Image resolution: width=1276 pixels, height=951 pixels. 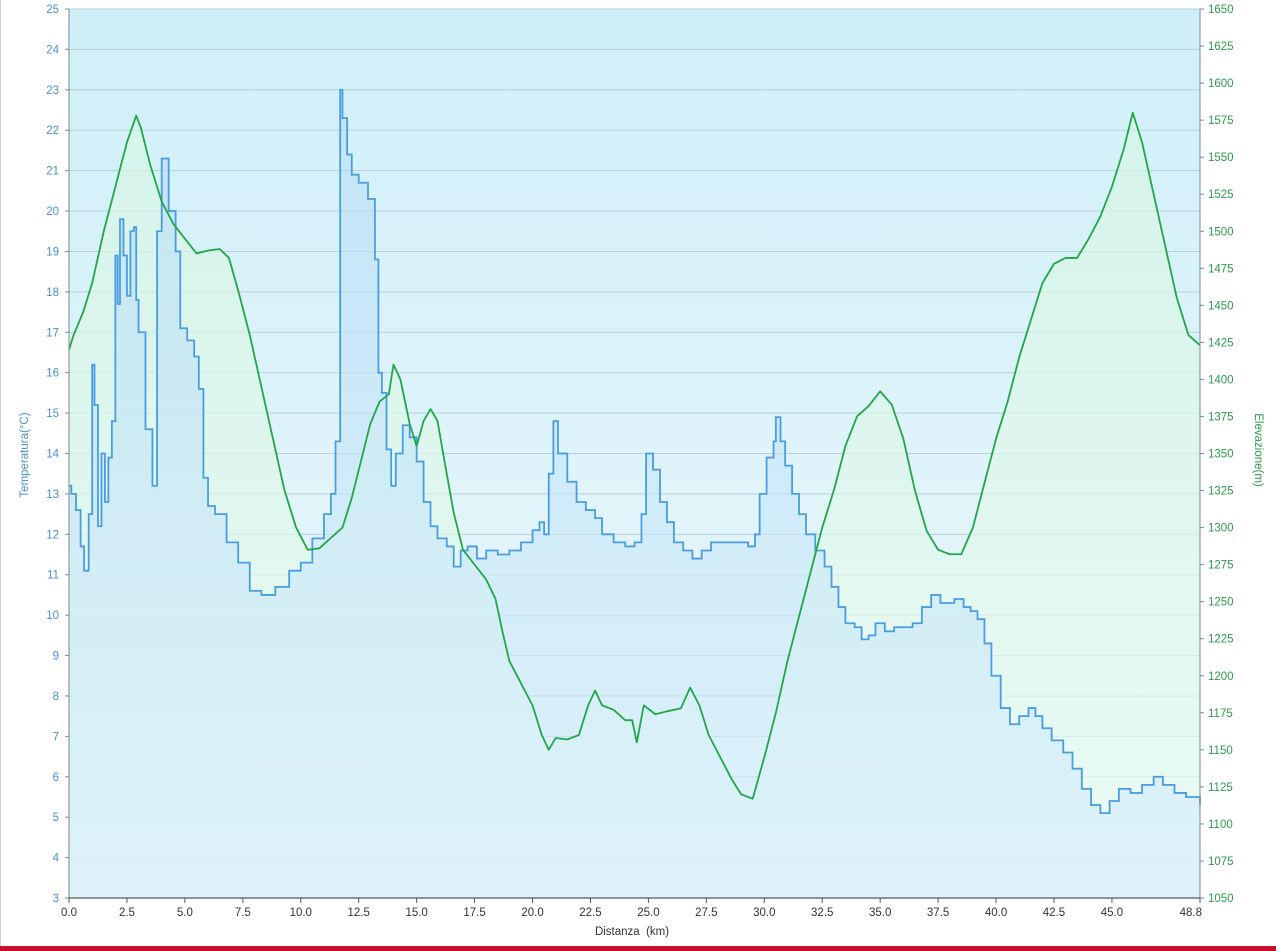 What do you see at coordinates (52, 535) in the screenshot?
I see `y-left-tick-label: 12` at bounding box center [52, 535].